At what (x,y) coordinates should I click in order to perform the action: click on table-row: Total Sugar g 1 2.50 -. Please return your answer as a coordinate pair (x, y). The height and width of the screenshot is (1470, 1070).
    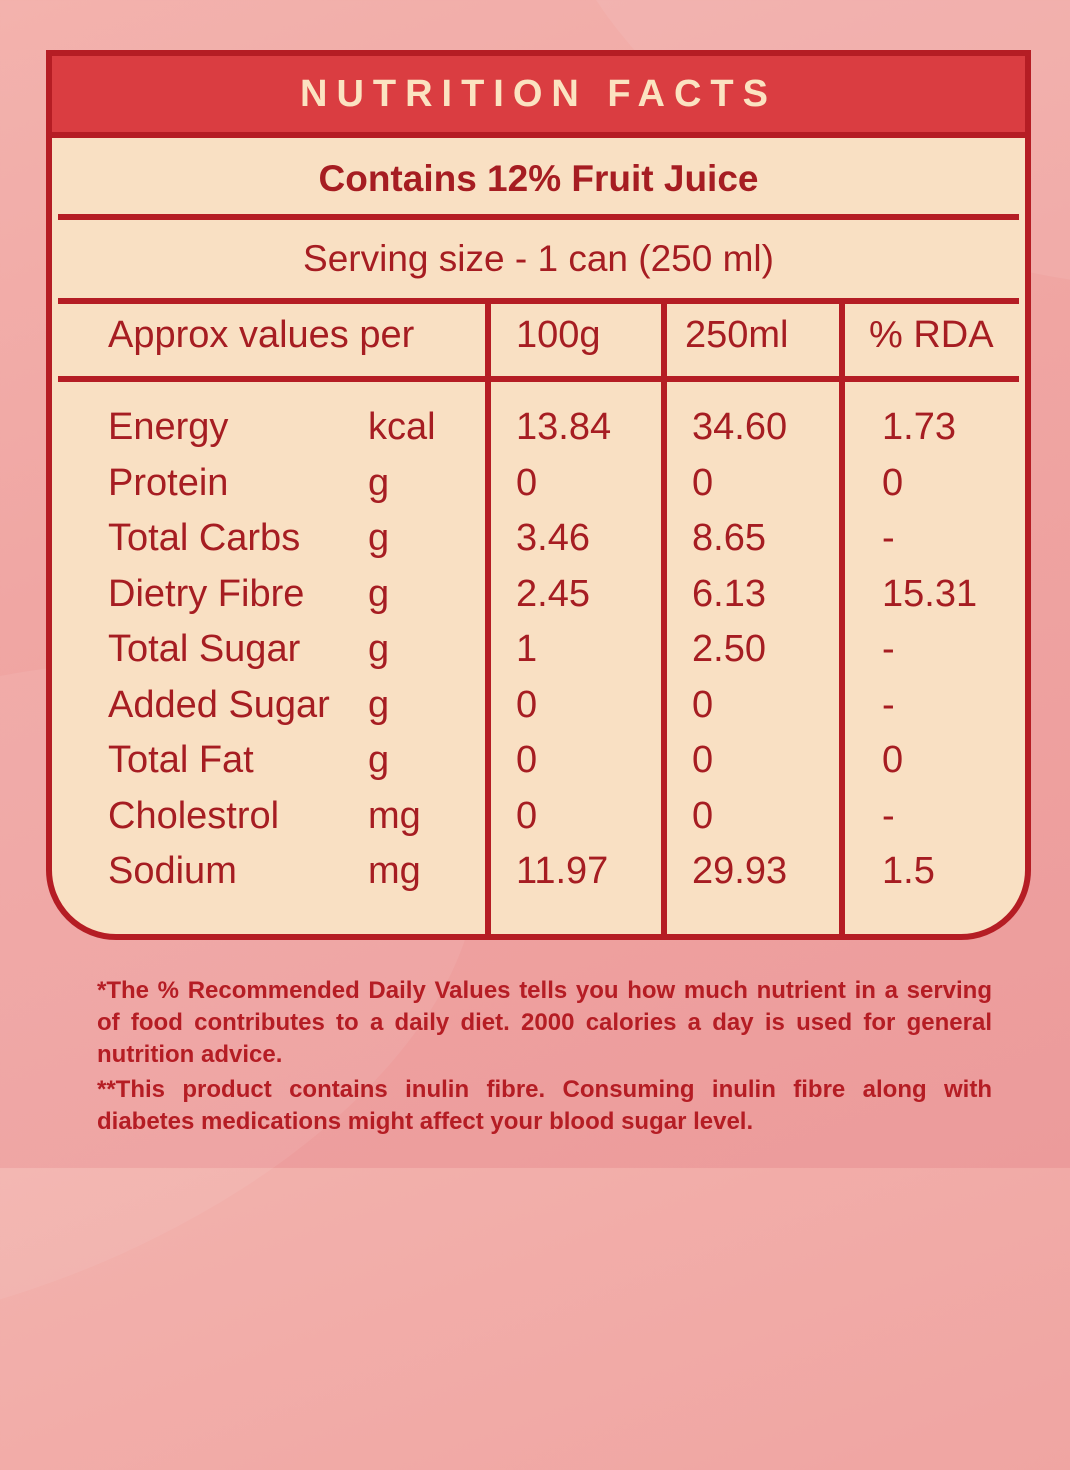
    Looking at the image, I should click on (538, 655).